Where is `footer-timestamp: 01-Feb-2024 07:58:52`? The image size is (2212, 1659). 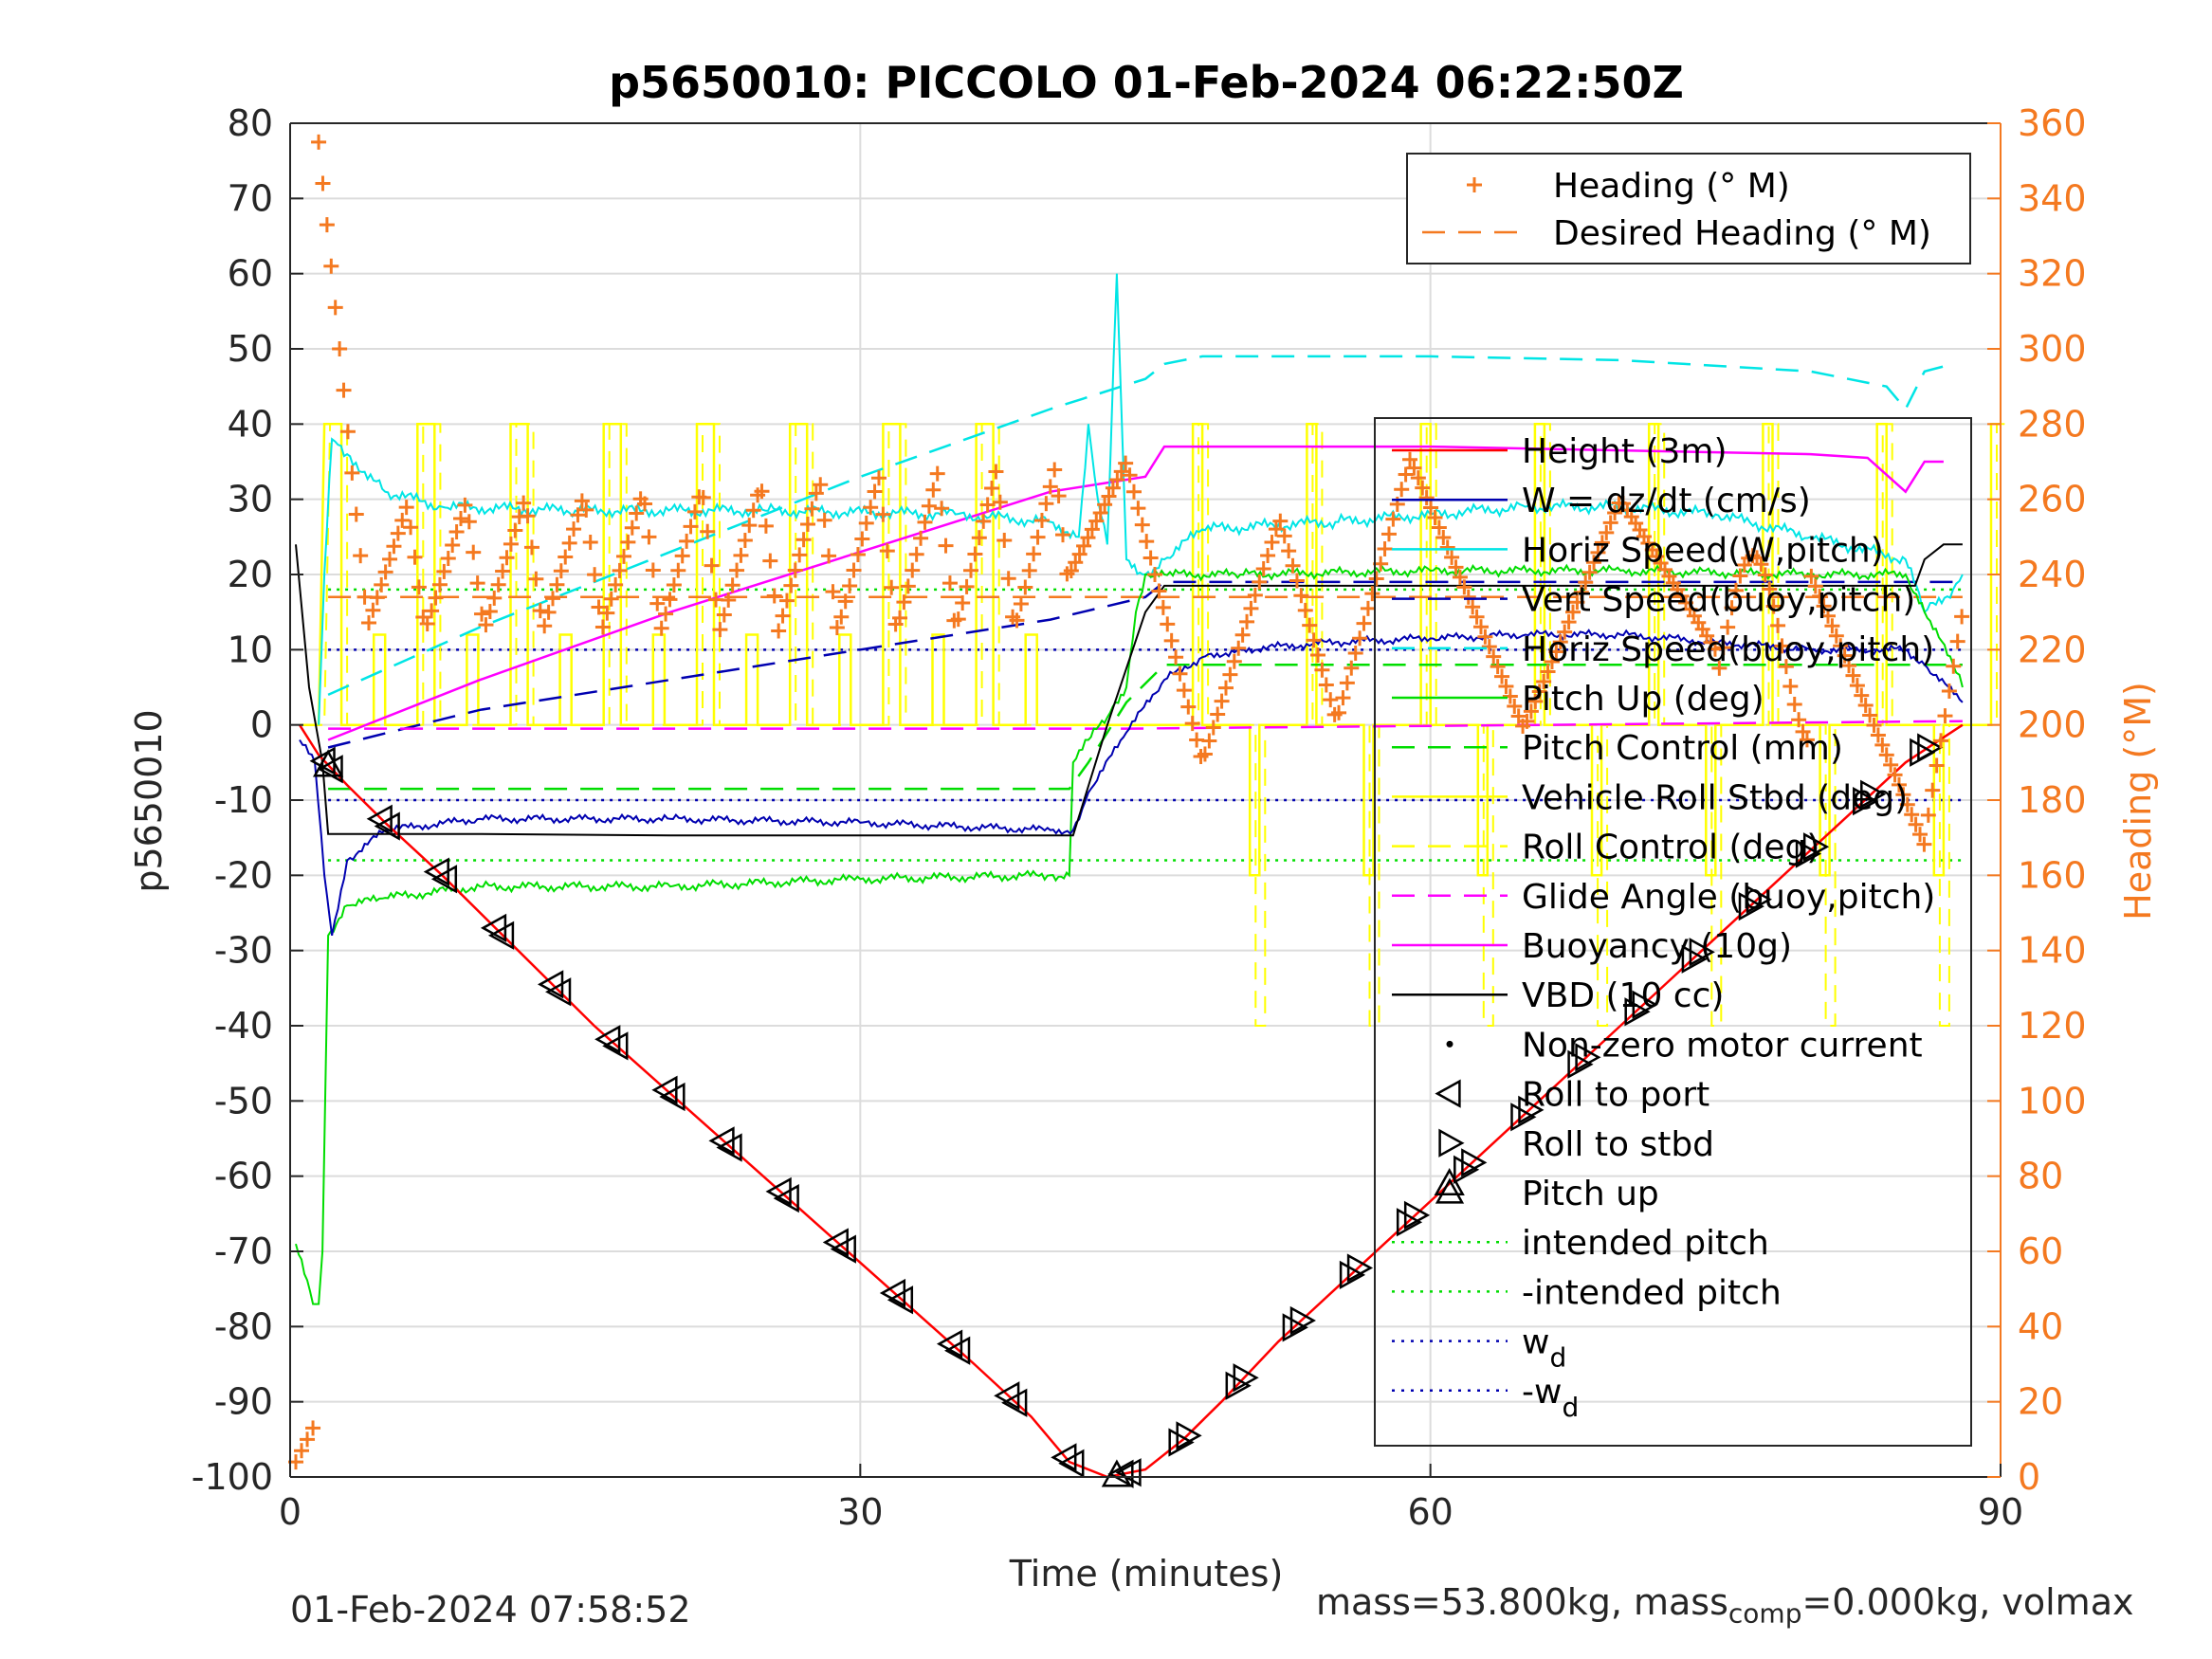 footer-timestamp: 01-Feb-2024 07:58:52 is located at coordinates (490, 1610).